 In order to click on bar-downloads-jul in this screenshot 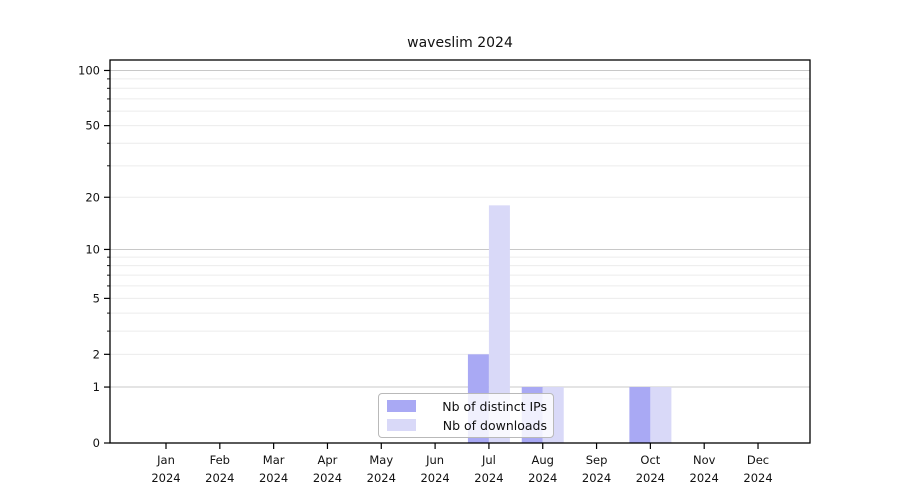, I will do `click(499, 324)`.